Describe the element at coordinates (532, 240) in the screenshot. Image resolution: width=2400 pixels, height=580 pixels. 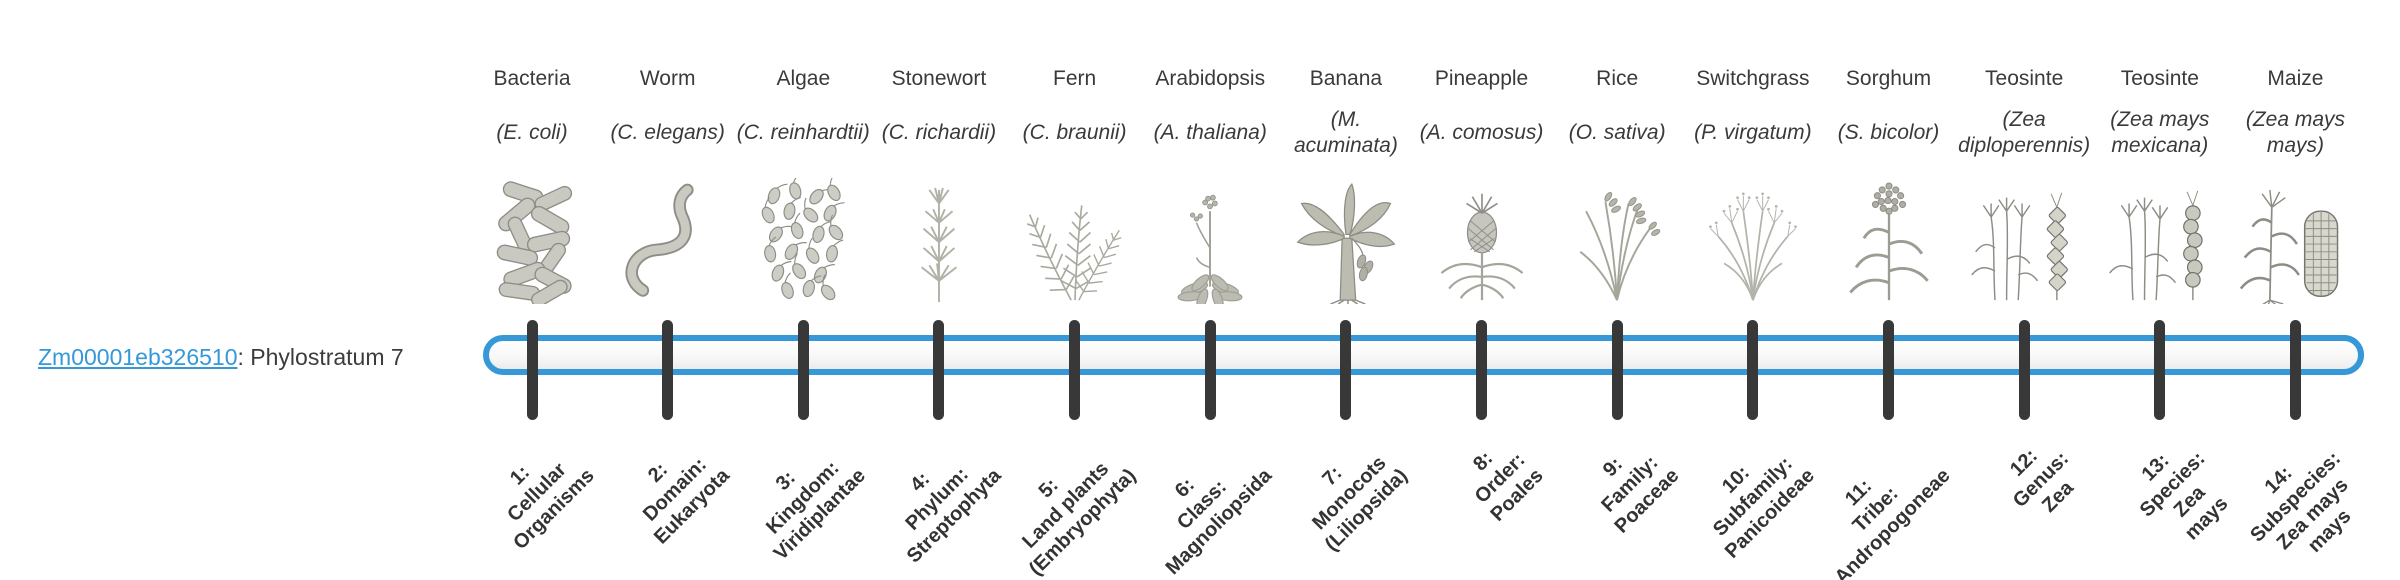
I see `bacteria-icon` at that location.